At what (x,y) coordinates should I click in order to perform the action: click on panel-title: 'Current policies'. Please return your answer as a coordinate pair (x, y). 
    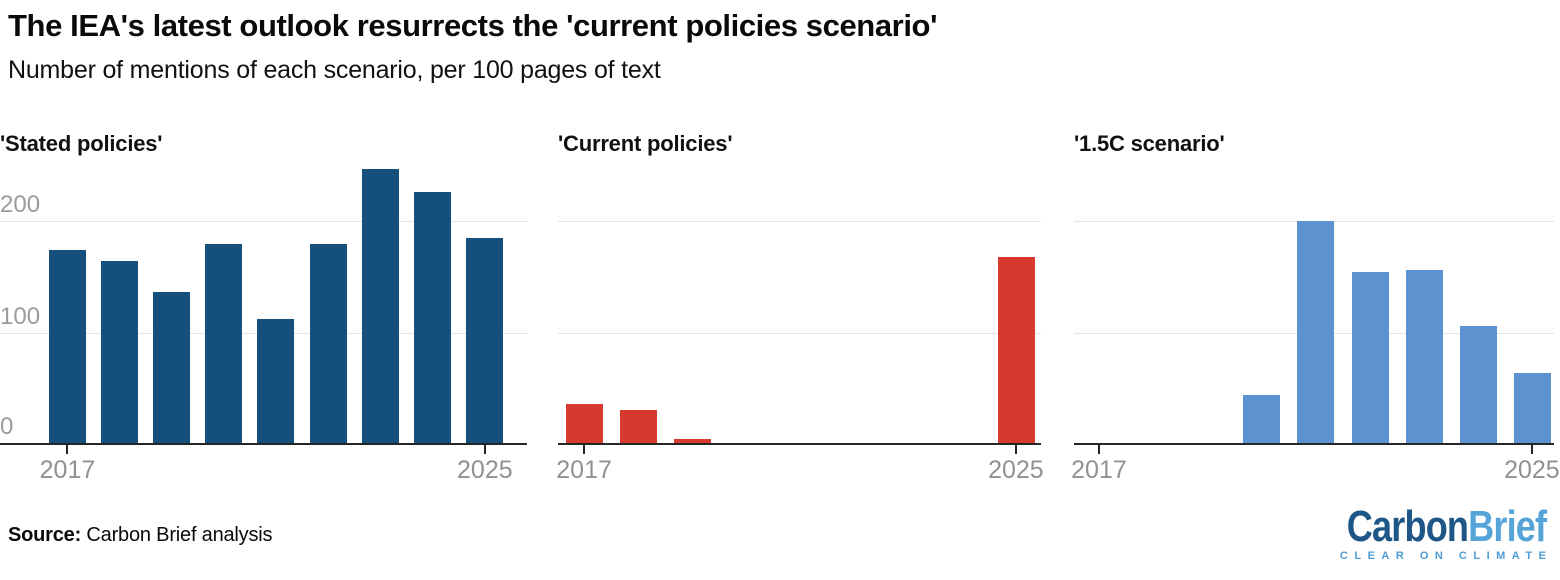
    Looking at the image, I should click on (645, 143).